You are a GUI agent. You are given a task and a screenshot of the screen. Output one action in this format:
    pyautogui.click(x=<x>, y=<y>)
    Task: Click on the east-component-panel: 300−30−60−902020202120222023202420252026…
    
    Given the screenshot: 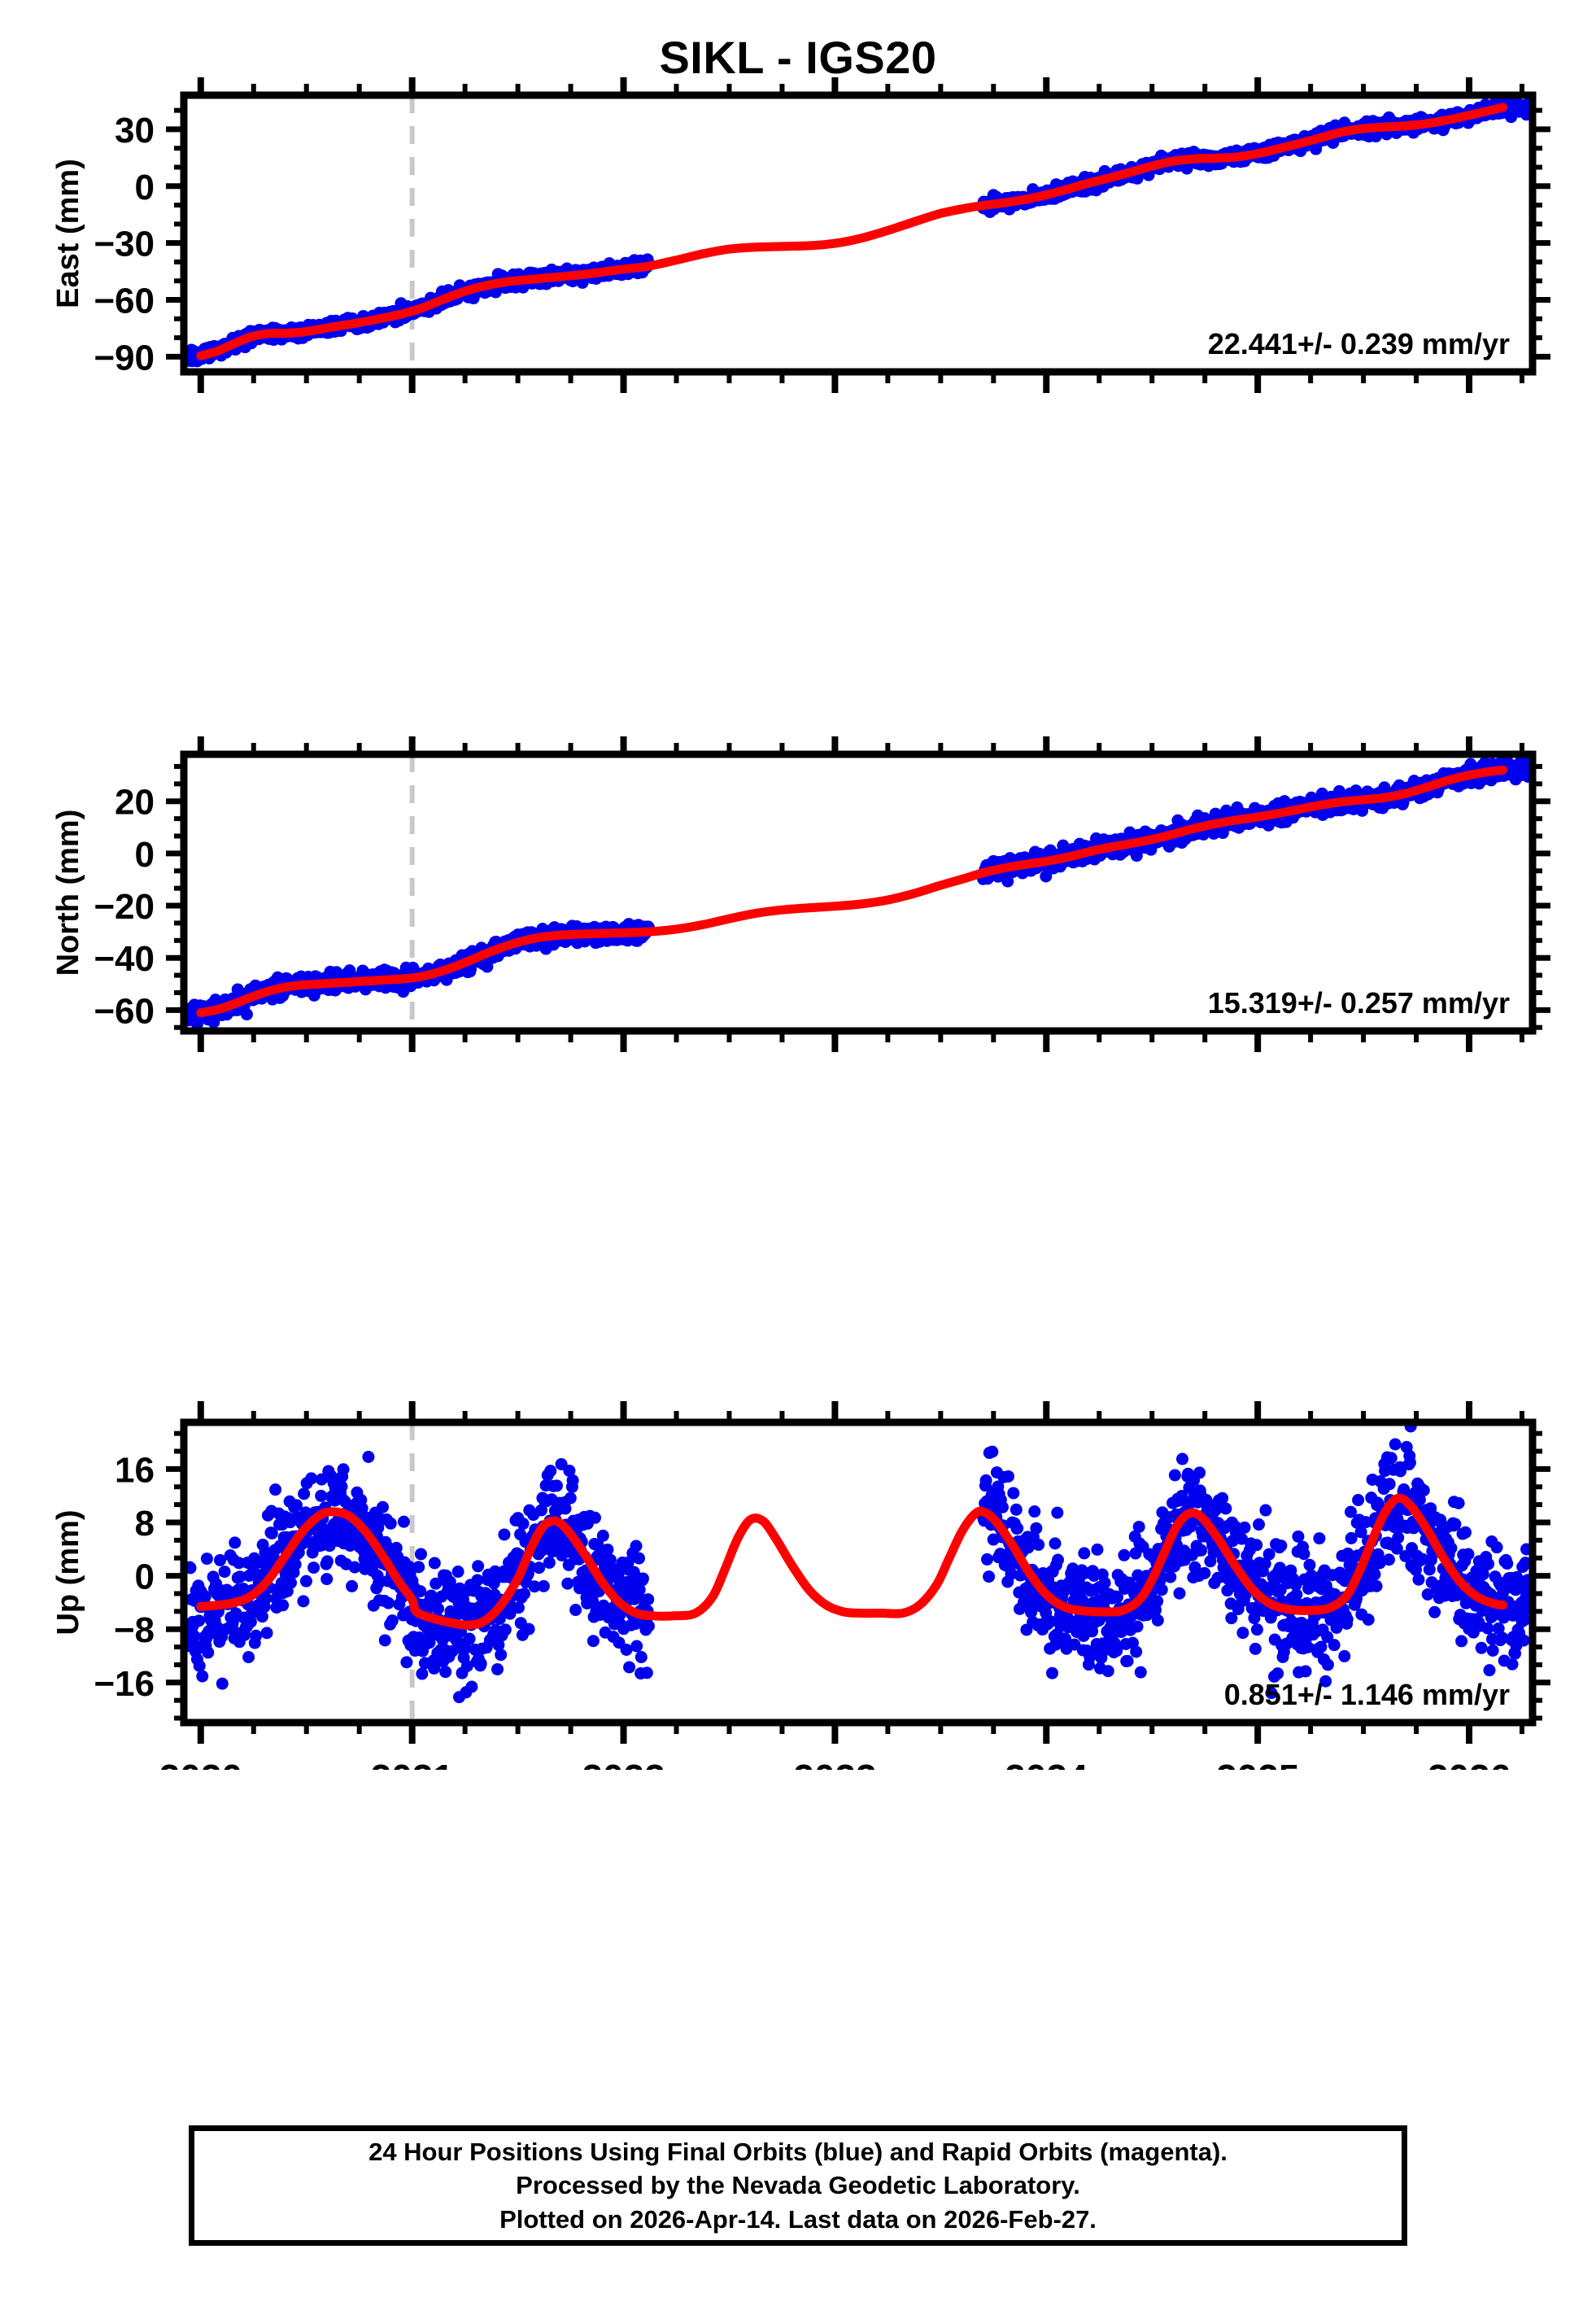 What is the action you would take?
    pyautogui.click(x=798, y=240)
    